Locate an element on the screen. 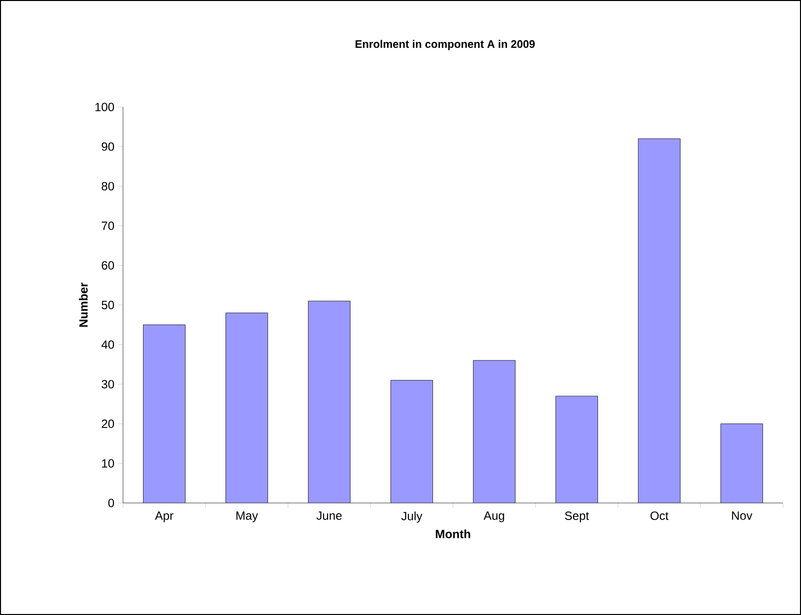 The width and height of the screenshot is (801, 615). y-tick-label: 90 is located at coordinates (108, 146).